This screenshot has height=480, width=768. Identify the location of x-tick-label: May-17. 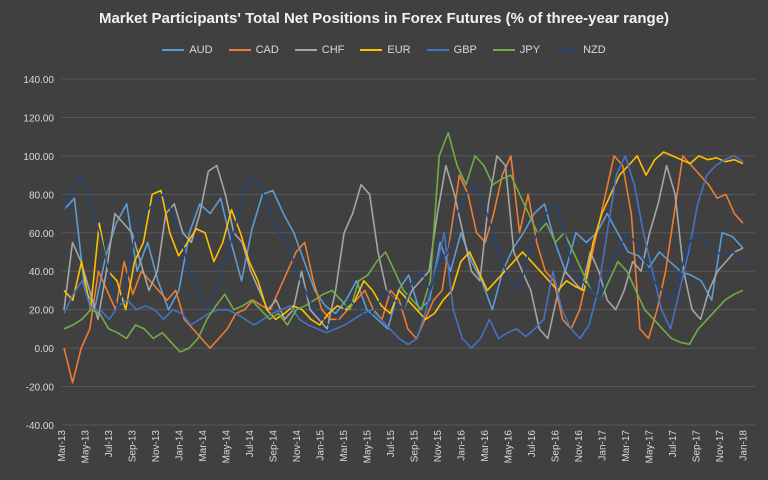
(649, 447).